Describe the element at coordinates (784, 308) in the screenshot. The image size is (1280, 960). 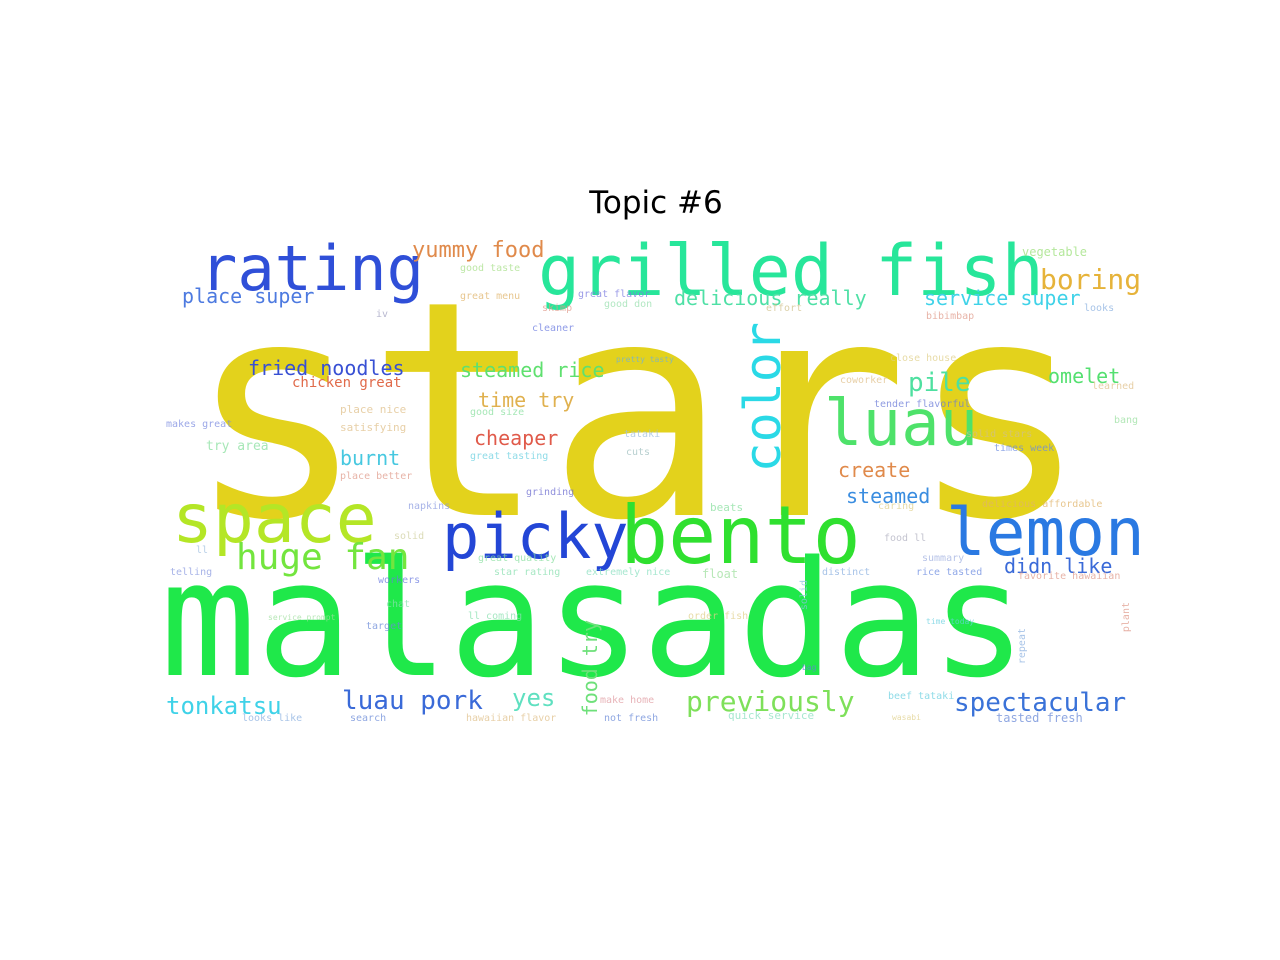
I see `word-effort: effort` at that location.